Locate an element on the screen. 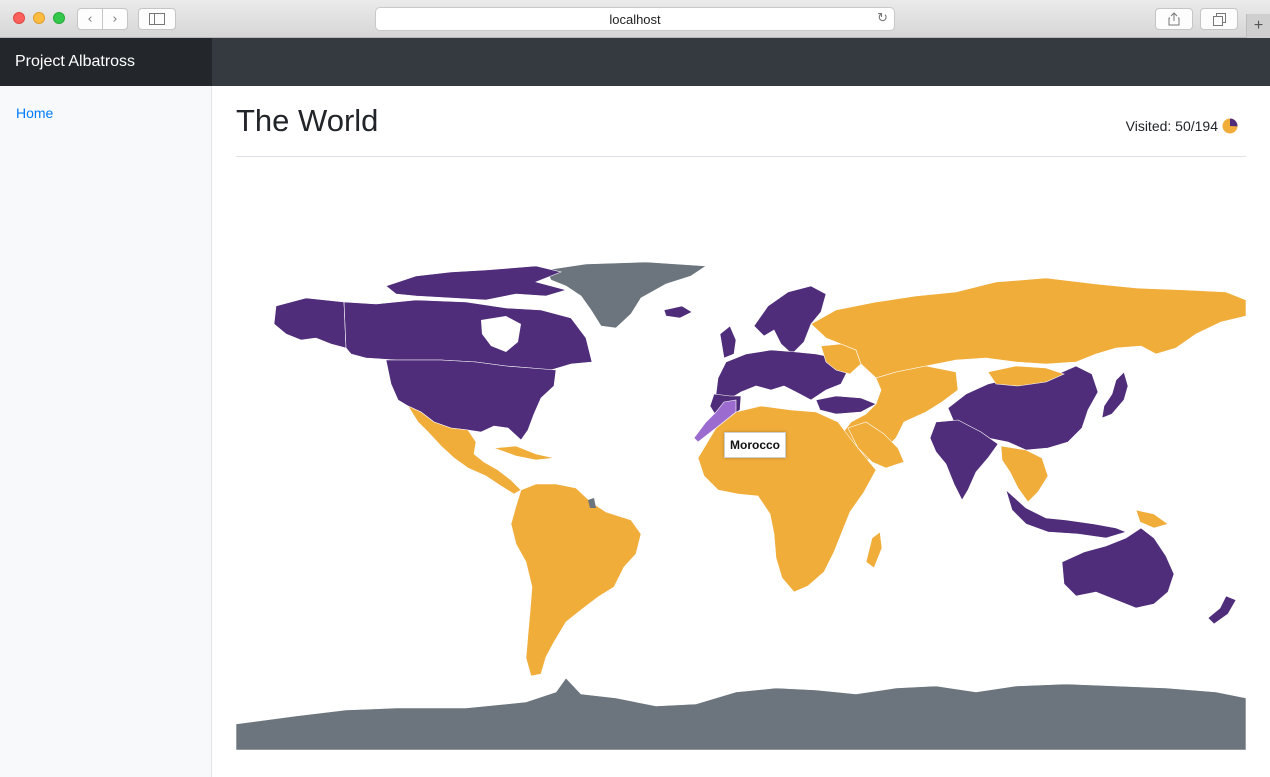 The width and height of the screenshot is (1270, 777). show-tabs-button is located at coordinates (1219, 19).